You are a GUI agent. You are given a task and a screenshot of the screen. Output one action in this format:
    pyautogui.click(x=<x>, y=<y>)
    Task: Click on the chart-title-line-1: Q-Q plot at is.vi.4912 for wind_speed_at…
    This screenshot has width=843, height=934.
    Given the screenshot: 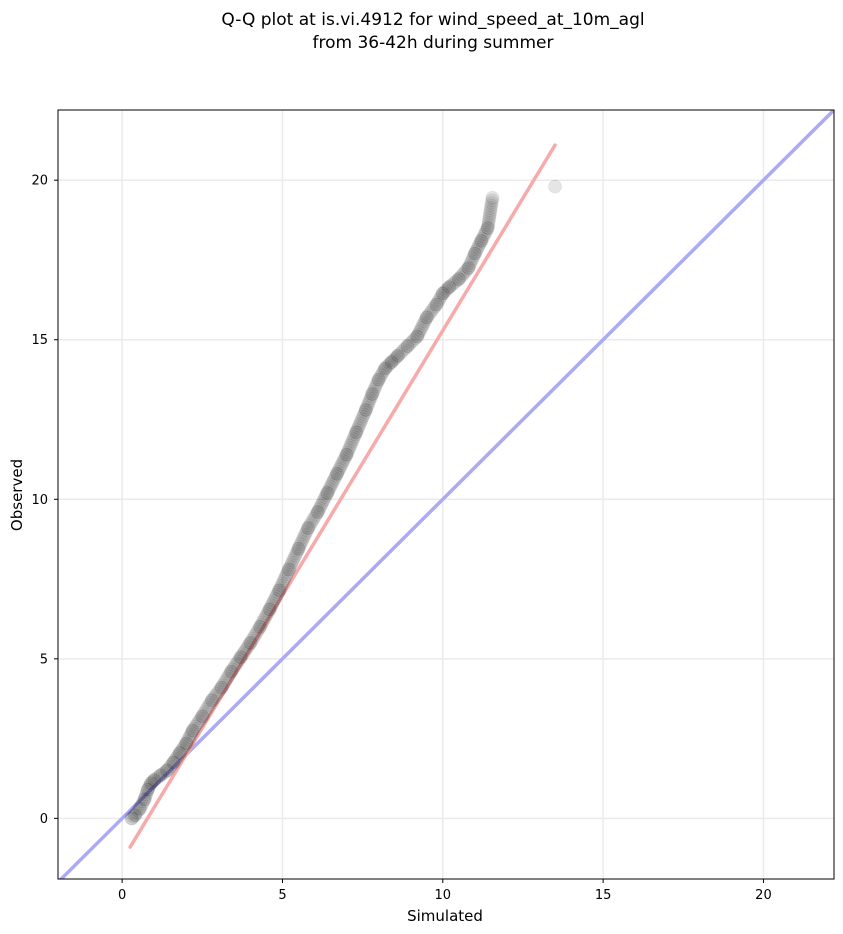 What is the action you would take?
    pyautogui.click(x=432, y=20)
    